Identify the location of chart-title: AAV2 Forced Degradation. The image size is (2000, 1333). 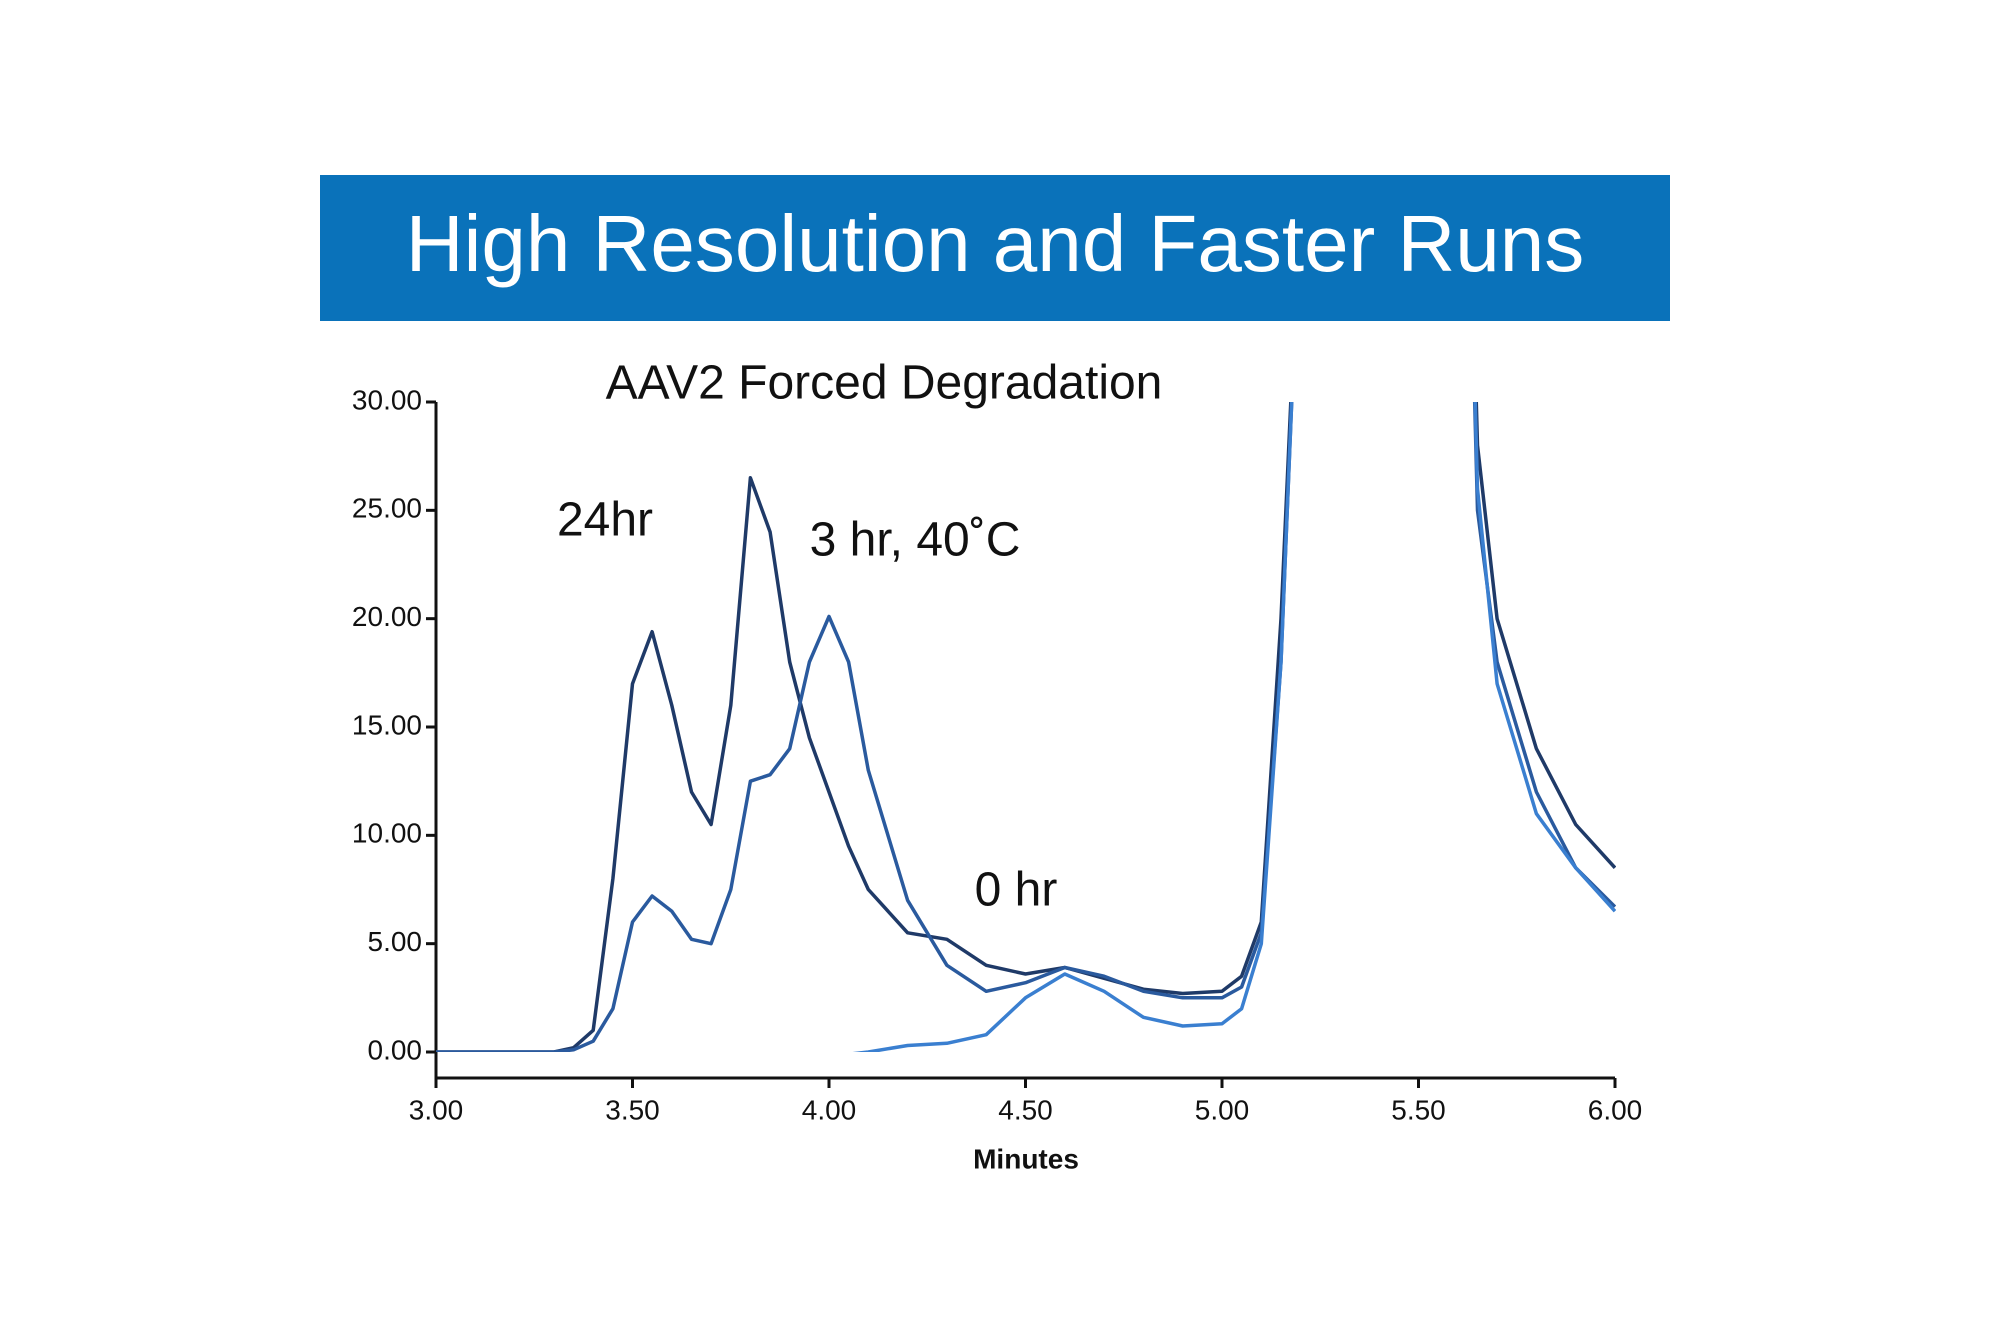
(884, 383).